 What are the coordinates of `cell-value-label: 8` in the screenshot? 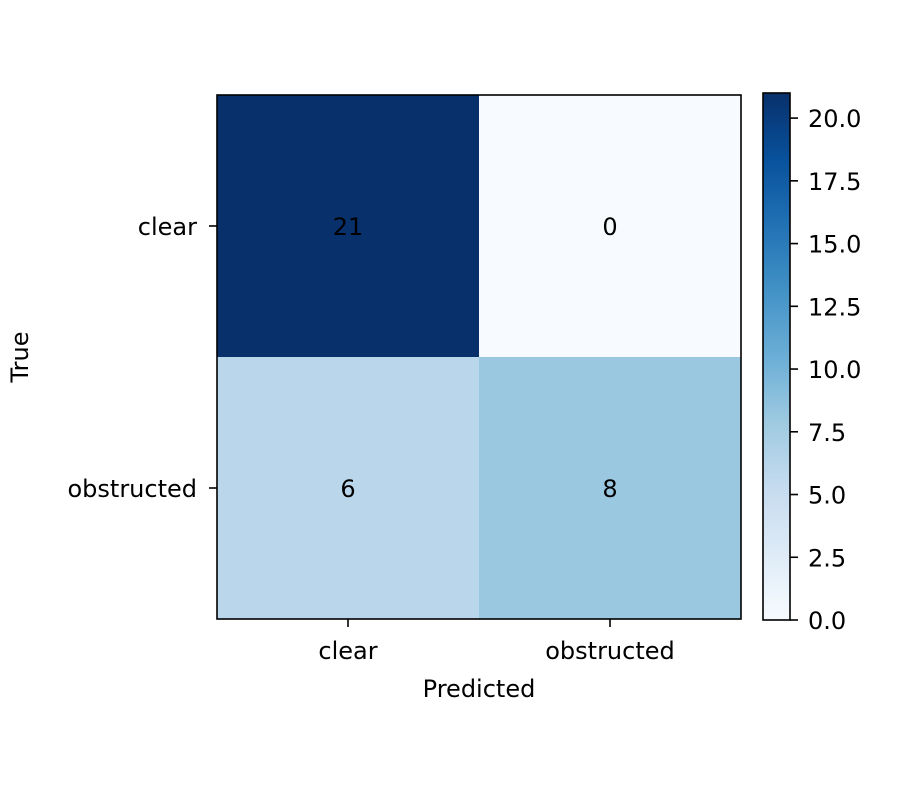 It's located at (609, 489).